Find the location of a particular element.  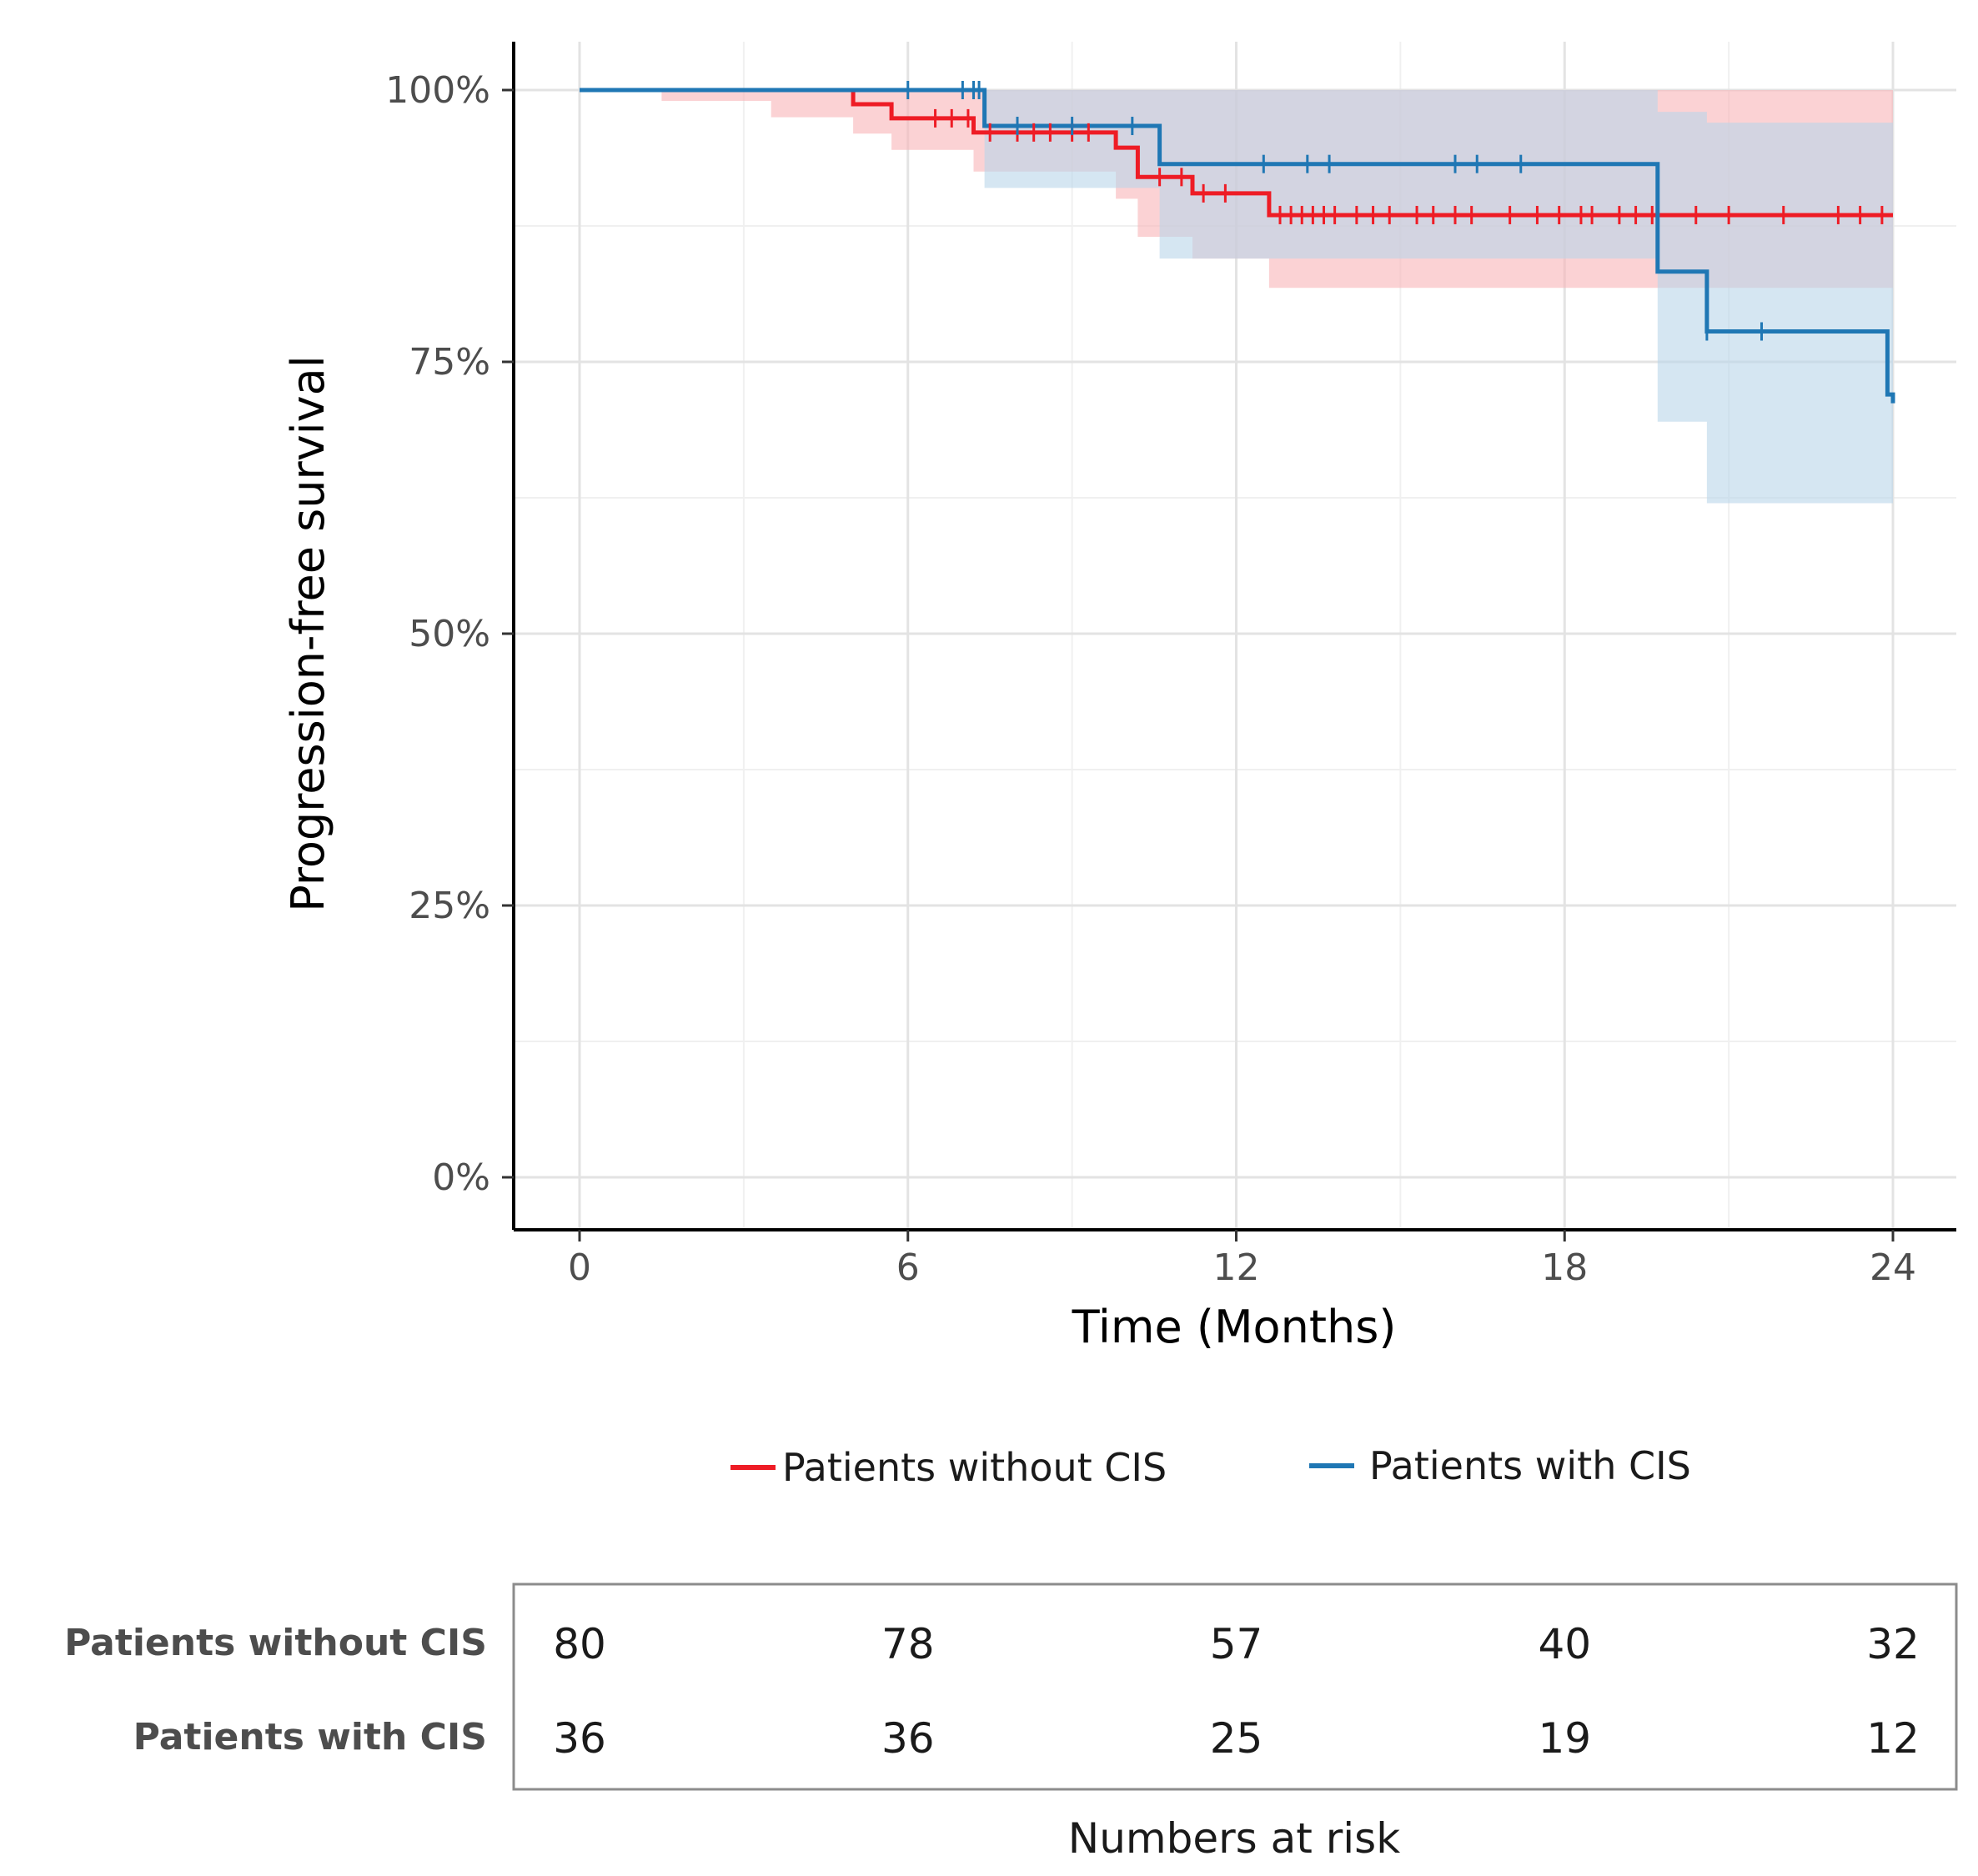

survival-curve-with-cis is located at coordinates (1237, 246).